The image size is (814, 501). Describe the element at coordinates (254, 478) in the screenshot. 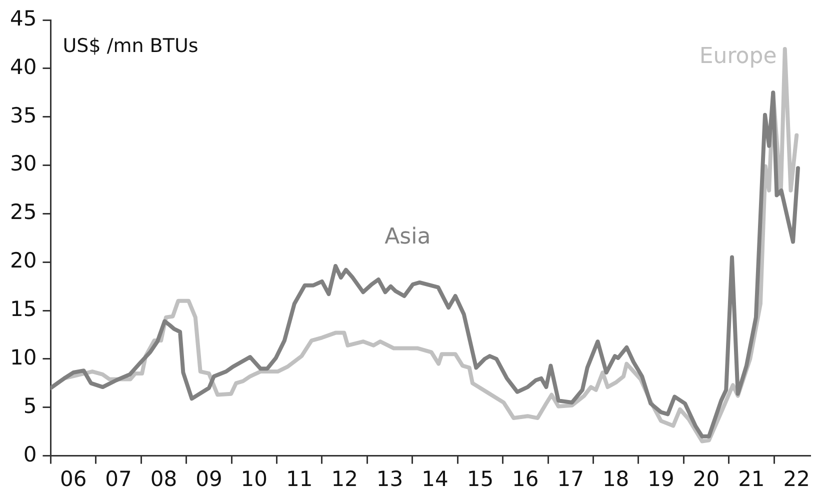

I see `x-tick-label: 10` at that location.